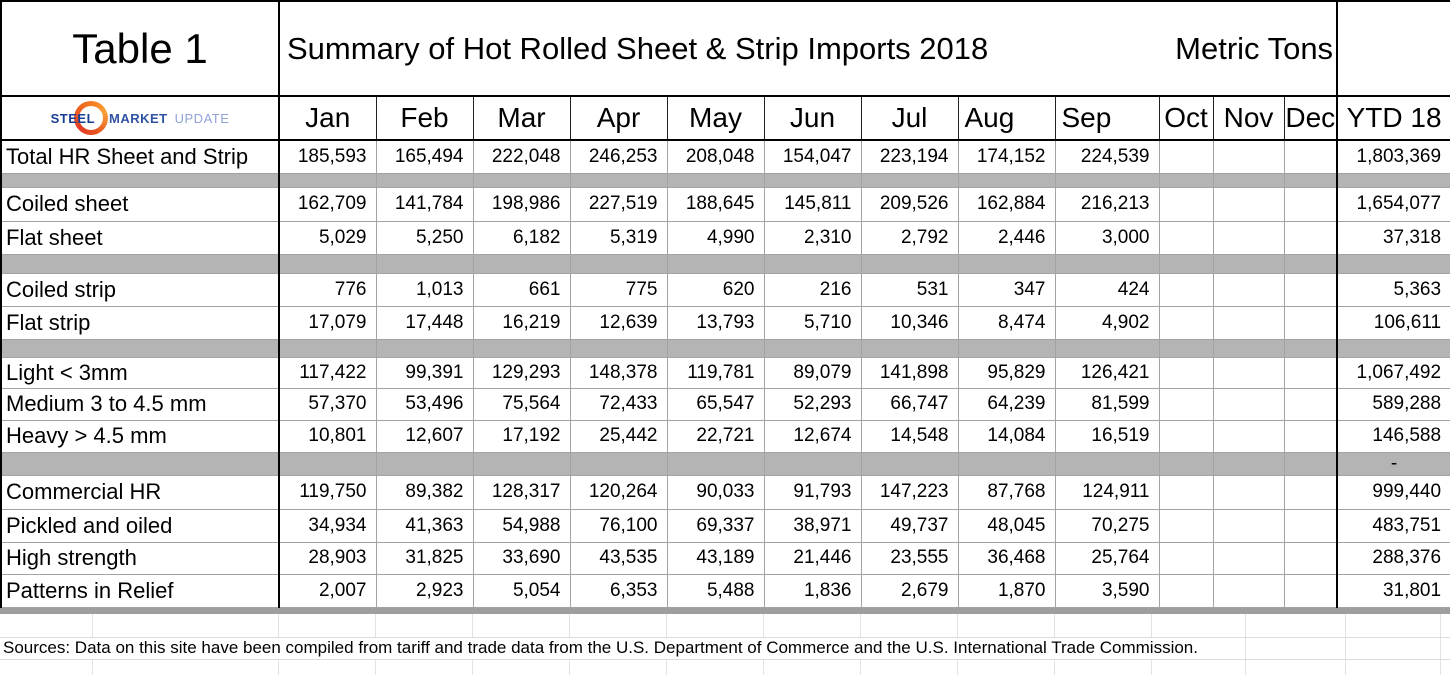  I want to click on logo-text-market: MARKET, so click(138, 118).